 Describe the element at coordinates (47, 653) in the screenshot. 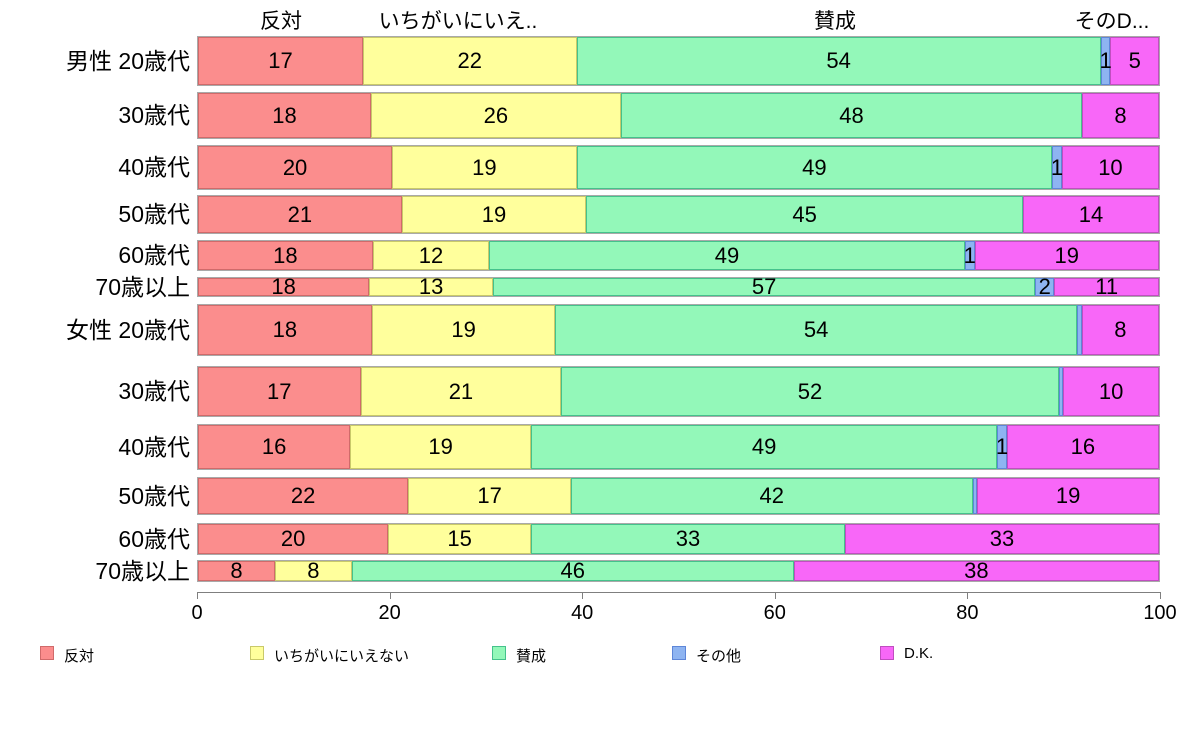

I see `legend-swatch-hantai` at that location.